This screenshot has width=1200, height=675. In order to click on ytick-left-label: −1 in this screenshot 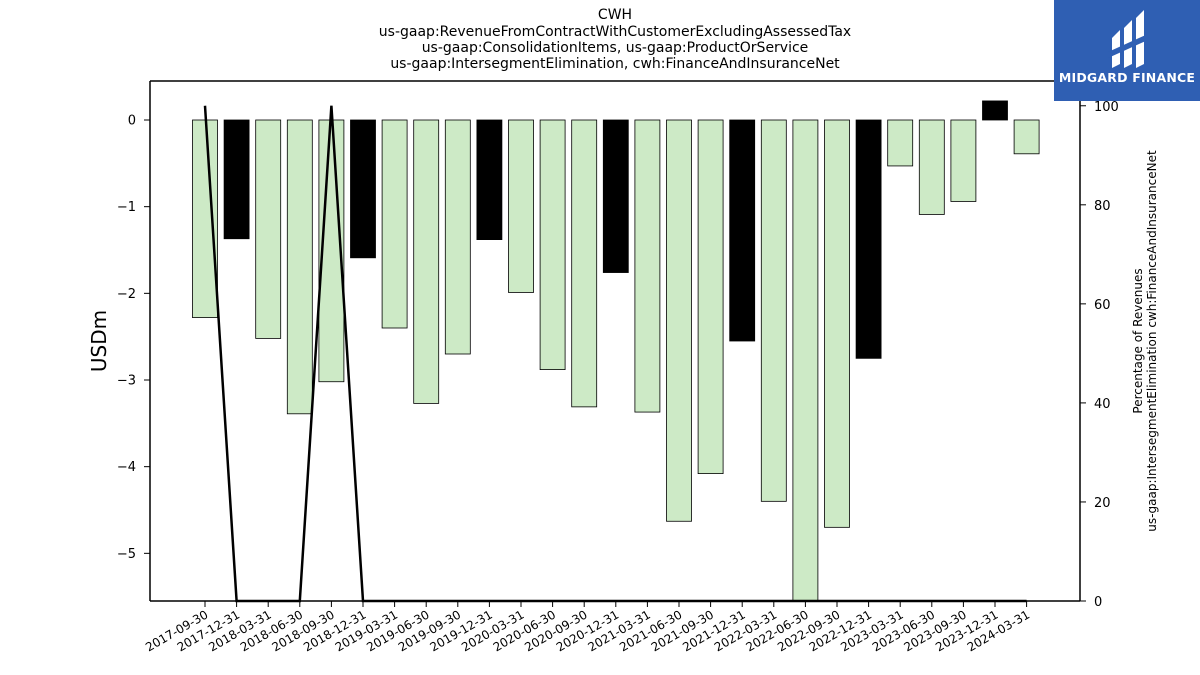, I will do `click(126, 207)`.